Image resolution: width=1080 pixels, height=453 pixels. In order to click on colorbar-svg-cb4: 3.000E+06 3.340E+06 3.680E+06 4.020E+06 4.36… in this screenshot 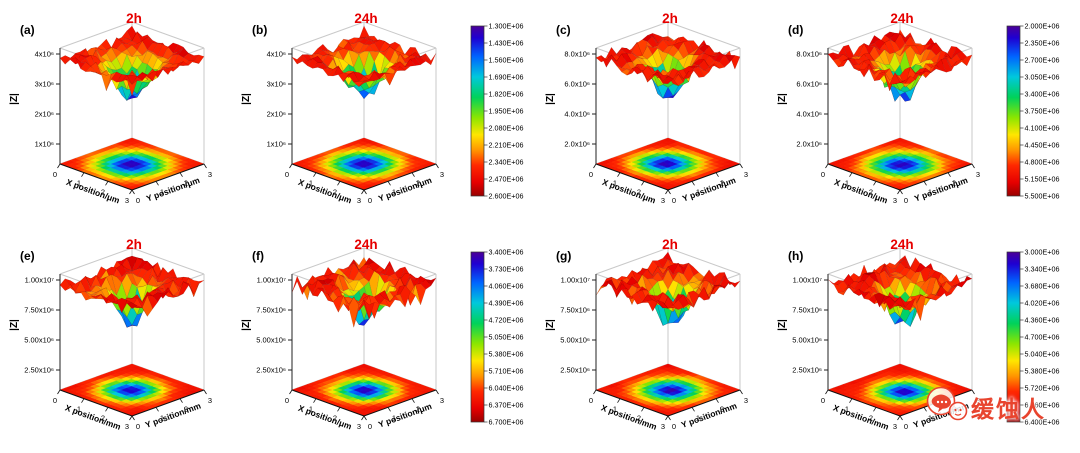, I will do `click(1033, 337)`.